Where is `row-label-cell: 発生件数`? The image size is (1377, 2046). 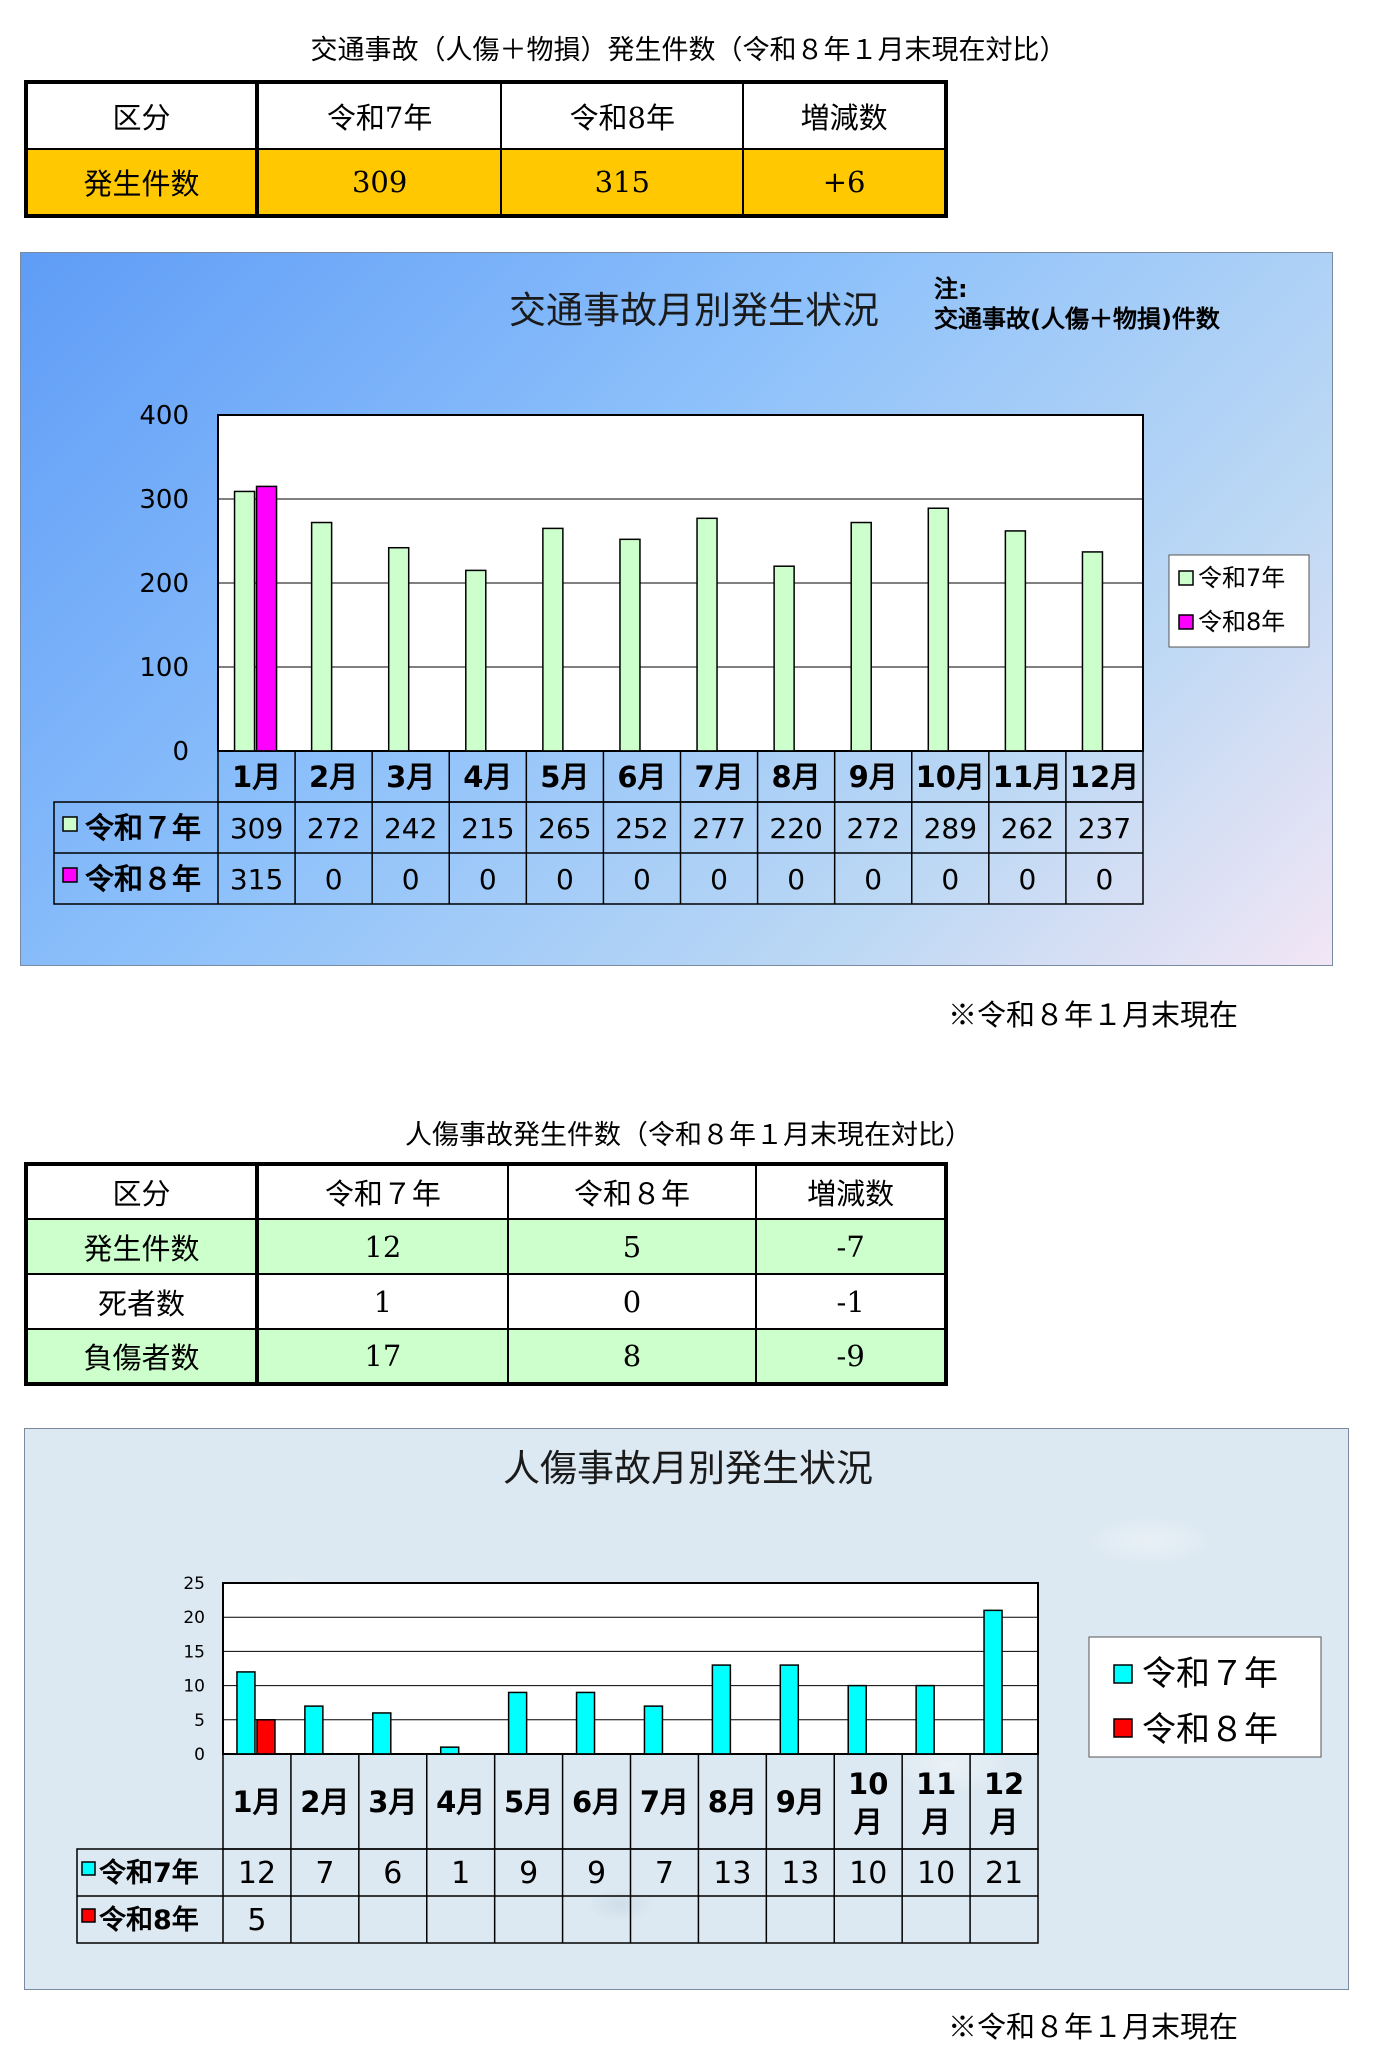 row-label-cell: 発生件数 is located at coordinates (141, 182).